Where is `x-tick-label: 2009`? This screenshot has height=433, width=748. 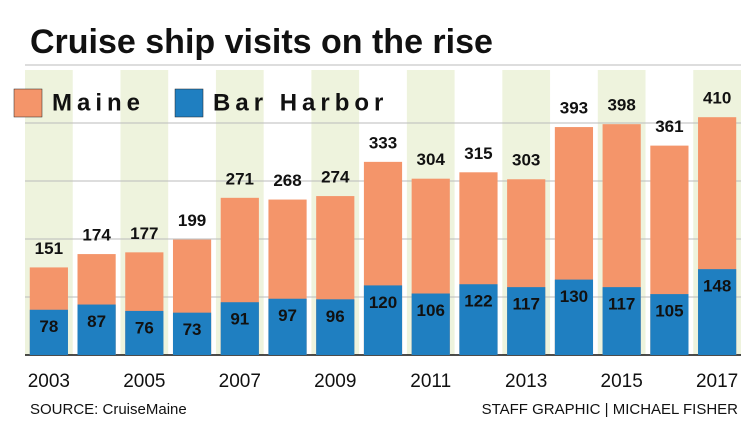 x-tick-label: 2009 is located at coordinates (335, 381).